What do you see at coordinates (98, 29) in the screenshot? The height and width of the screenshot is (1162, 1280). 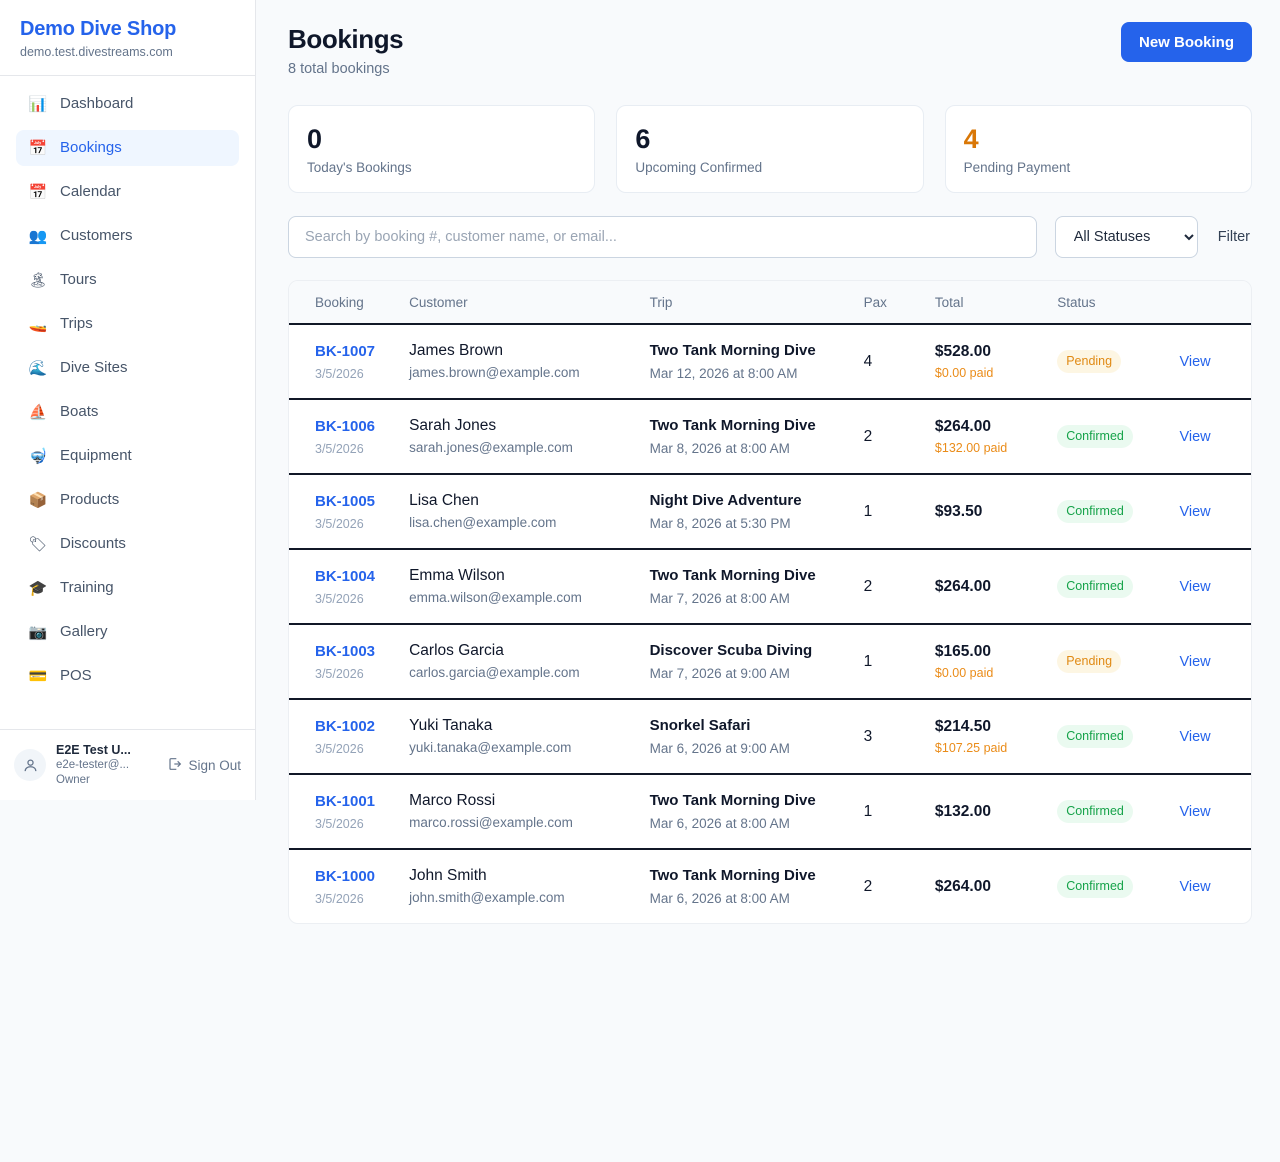 I see `brand-title: Demo Dive Shop` at bounding box center [98, 29].